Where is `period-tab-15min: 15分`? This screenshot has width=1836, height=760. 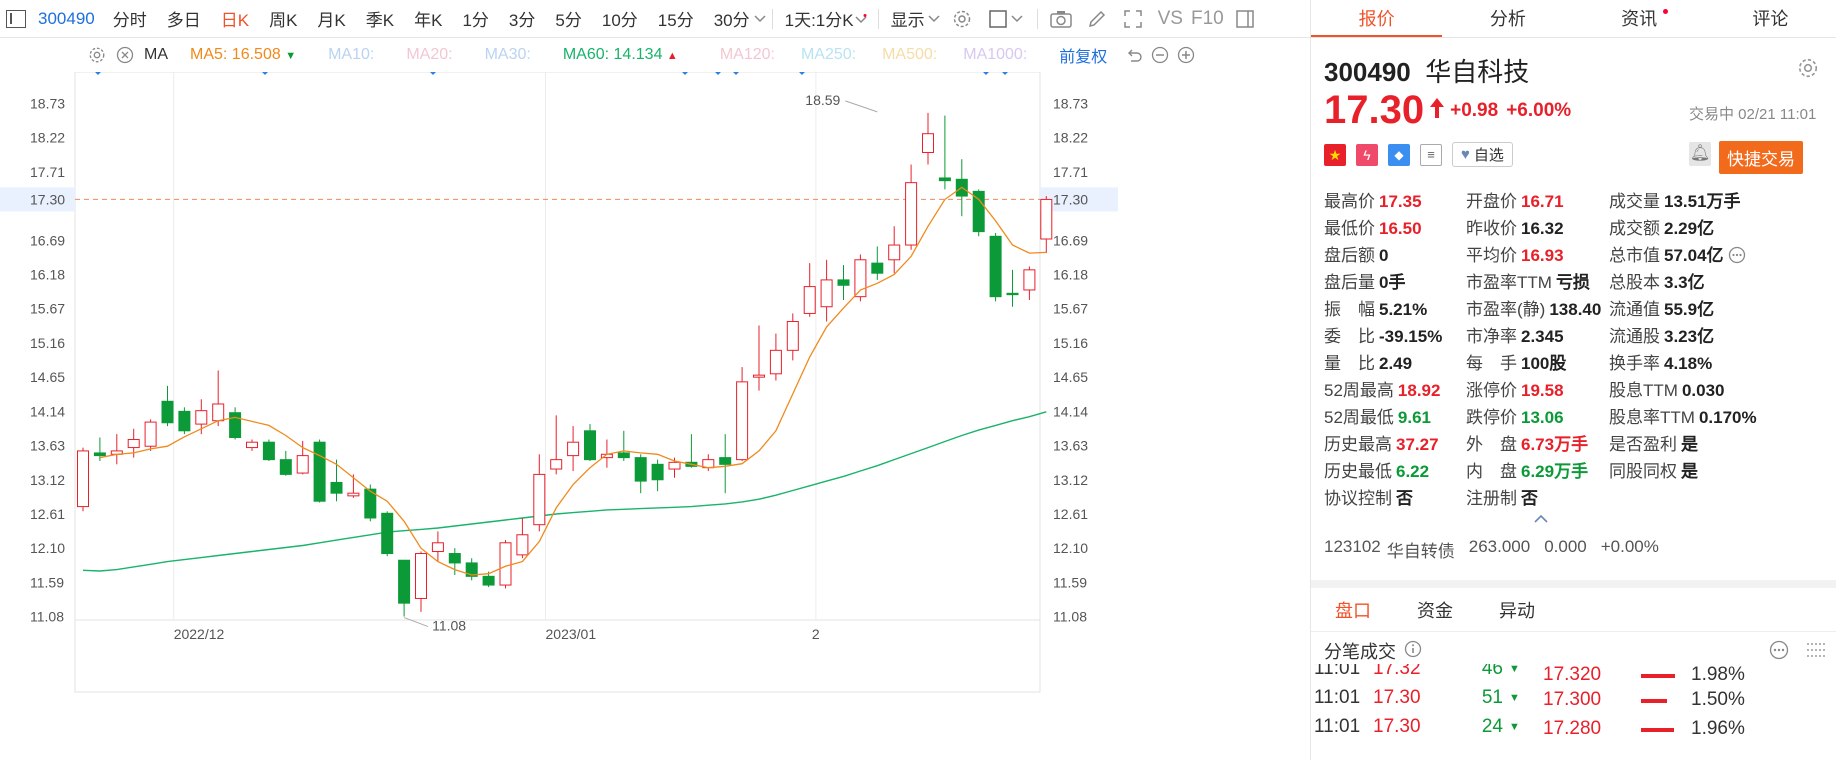 period-tab-15min: 15分 is located at coordinates (675, 20).